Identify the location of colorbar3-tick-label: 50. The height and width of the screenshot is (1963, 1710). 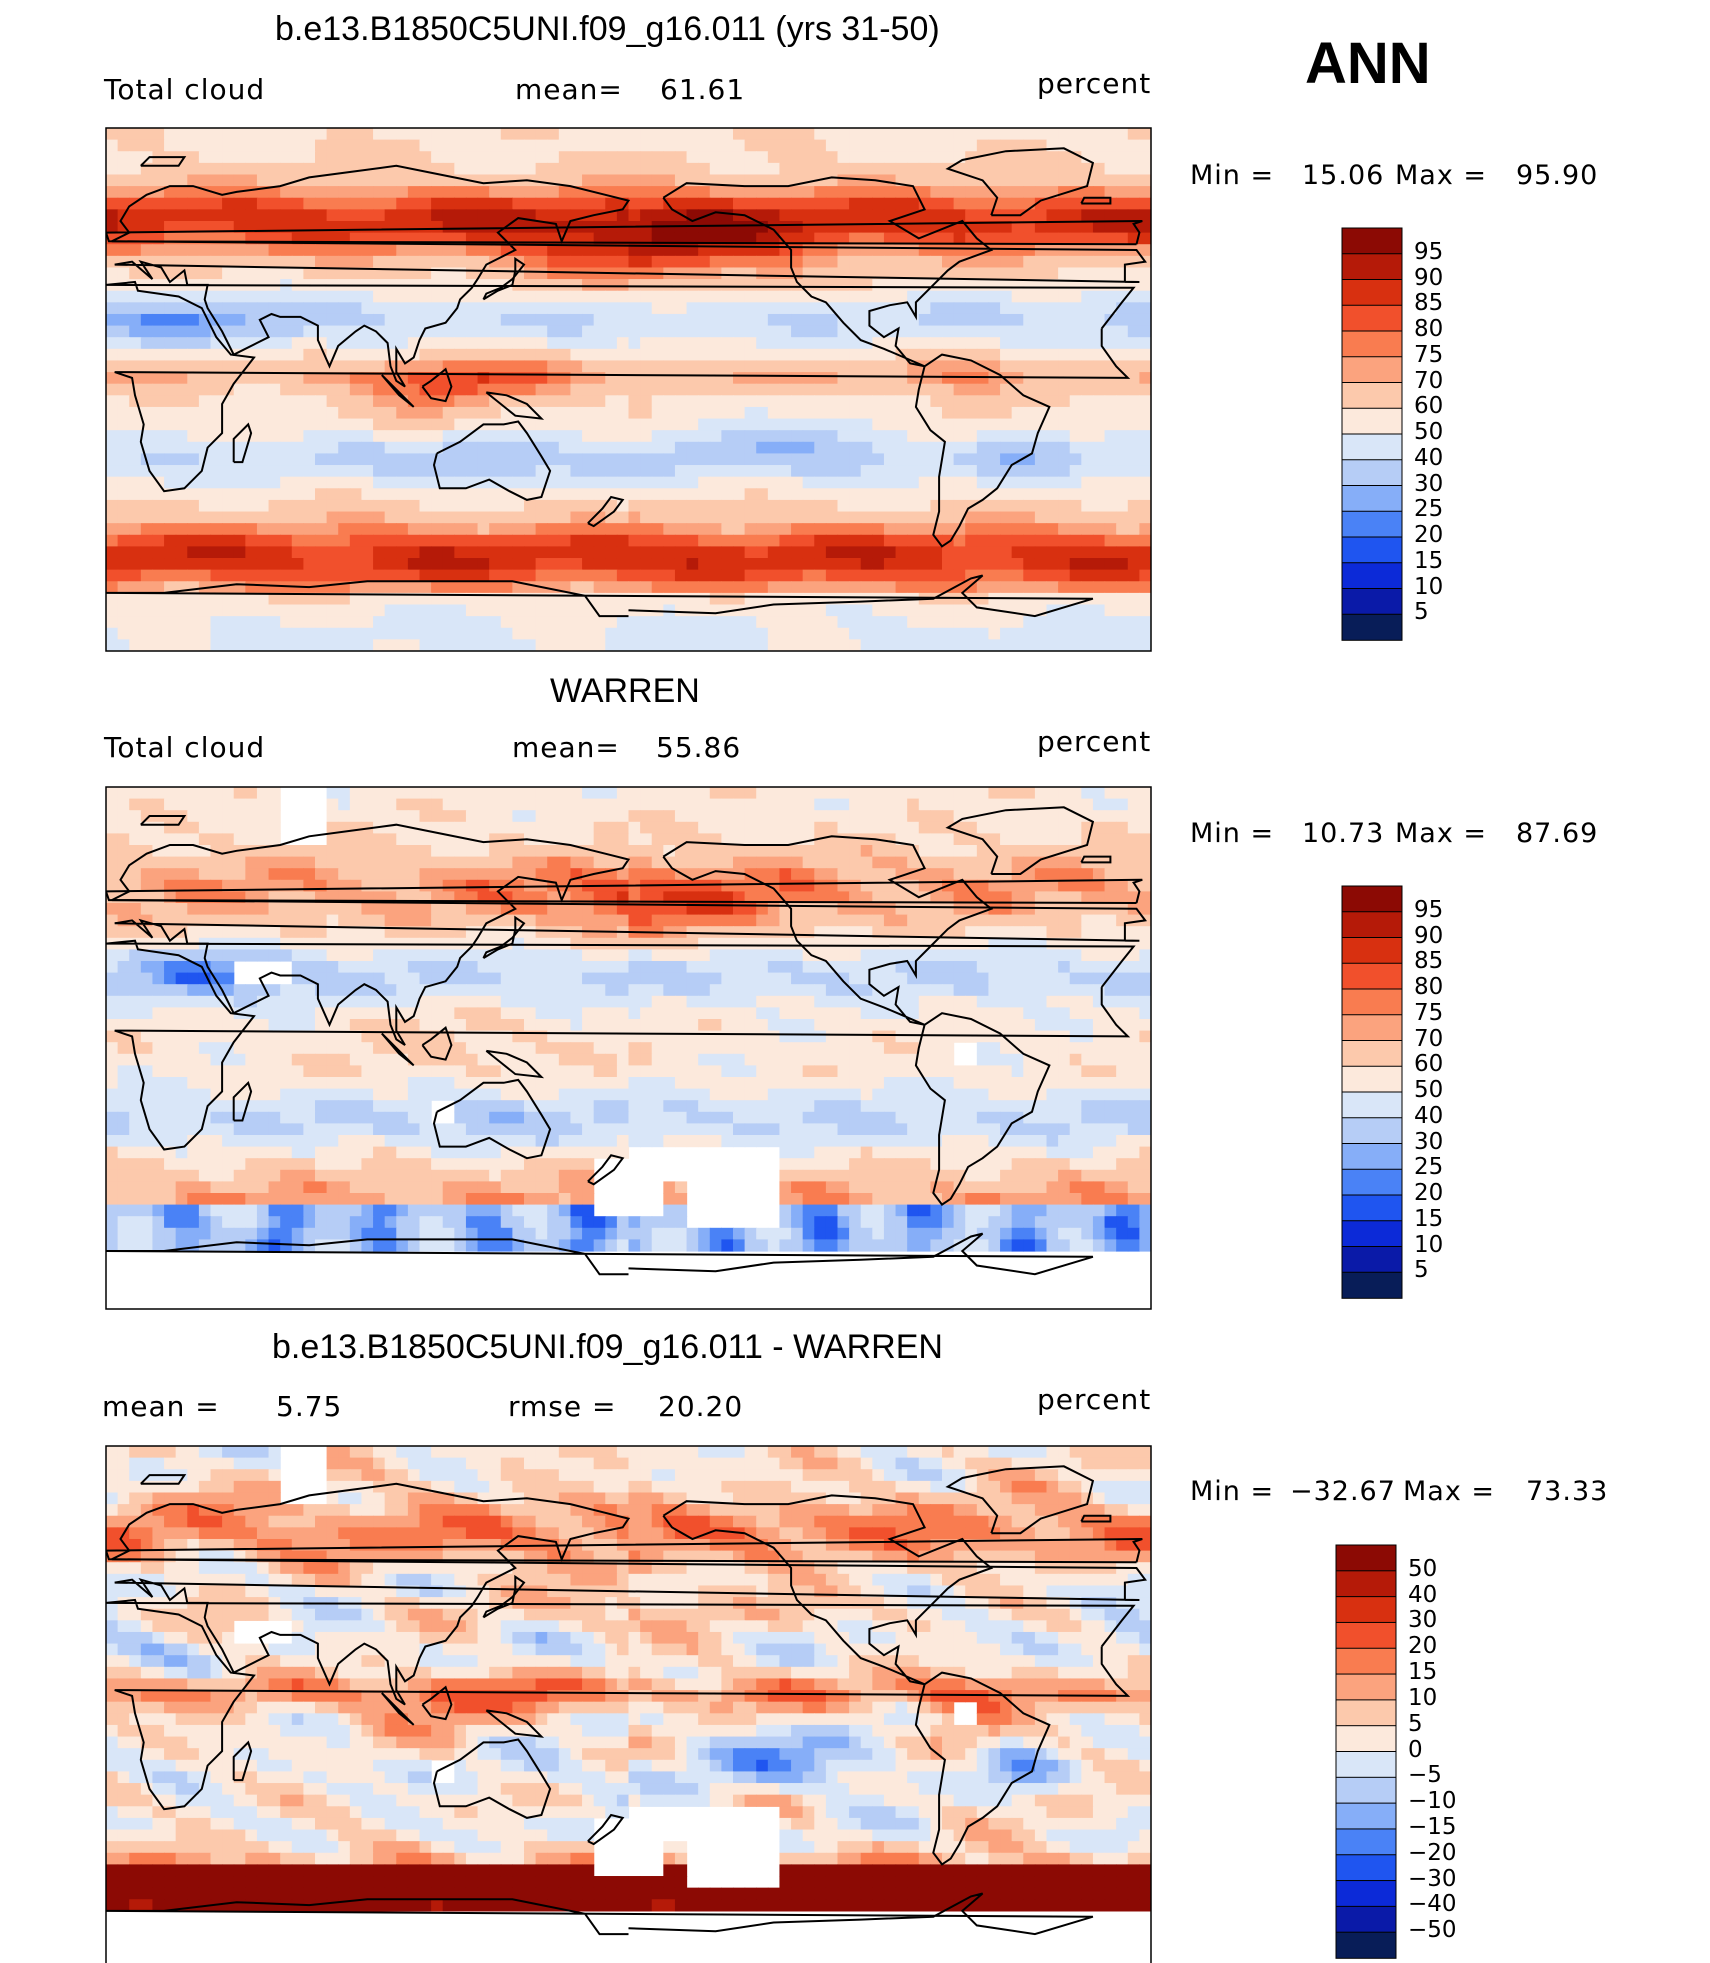
(1423, 1568).